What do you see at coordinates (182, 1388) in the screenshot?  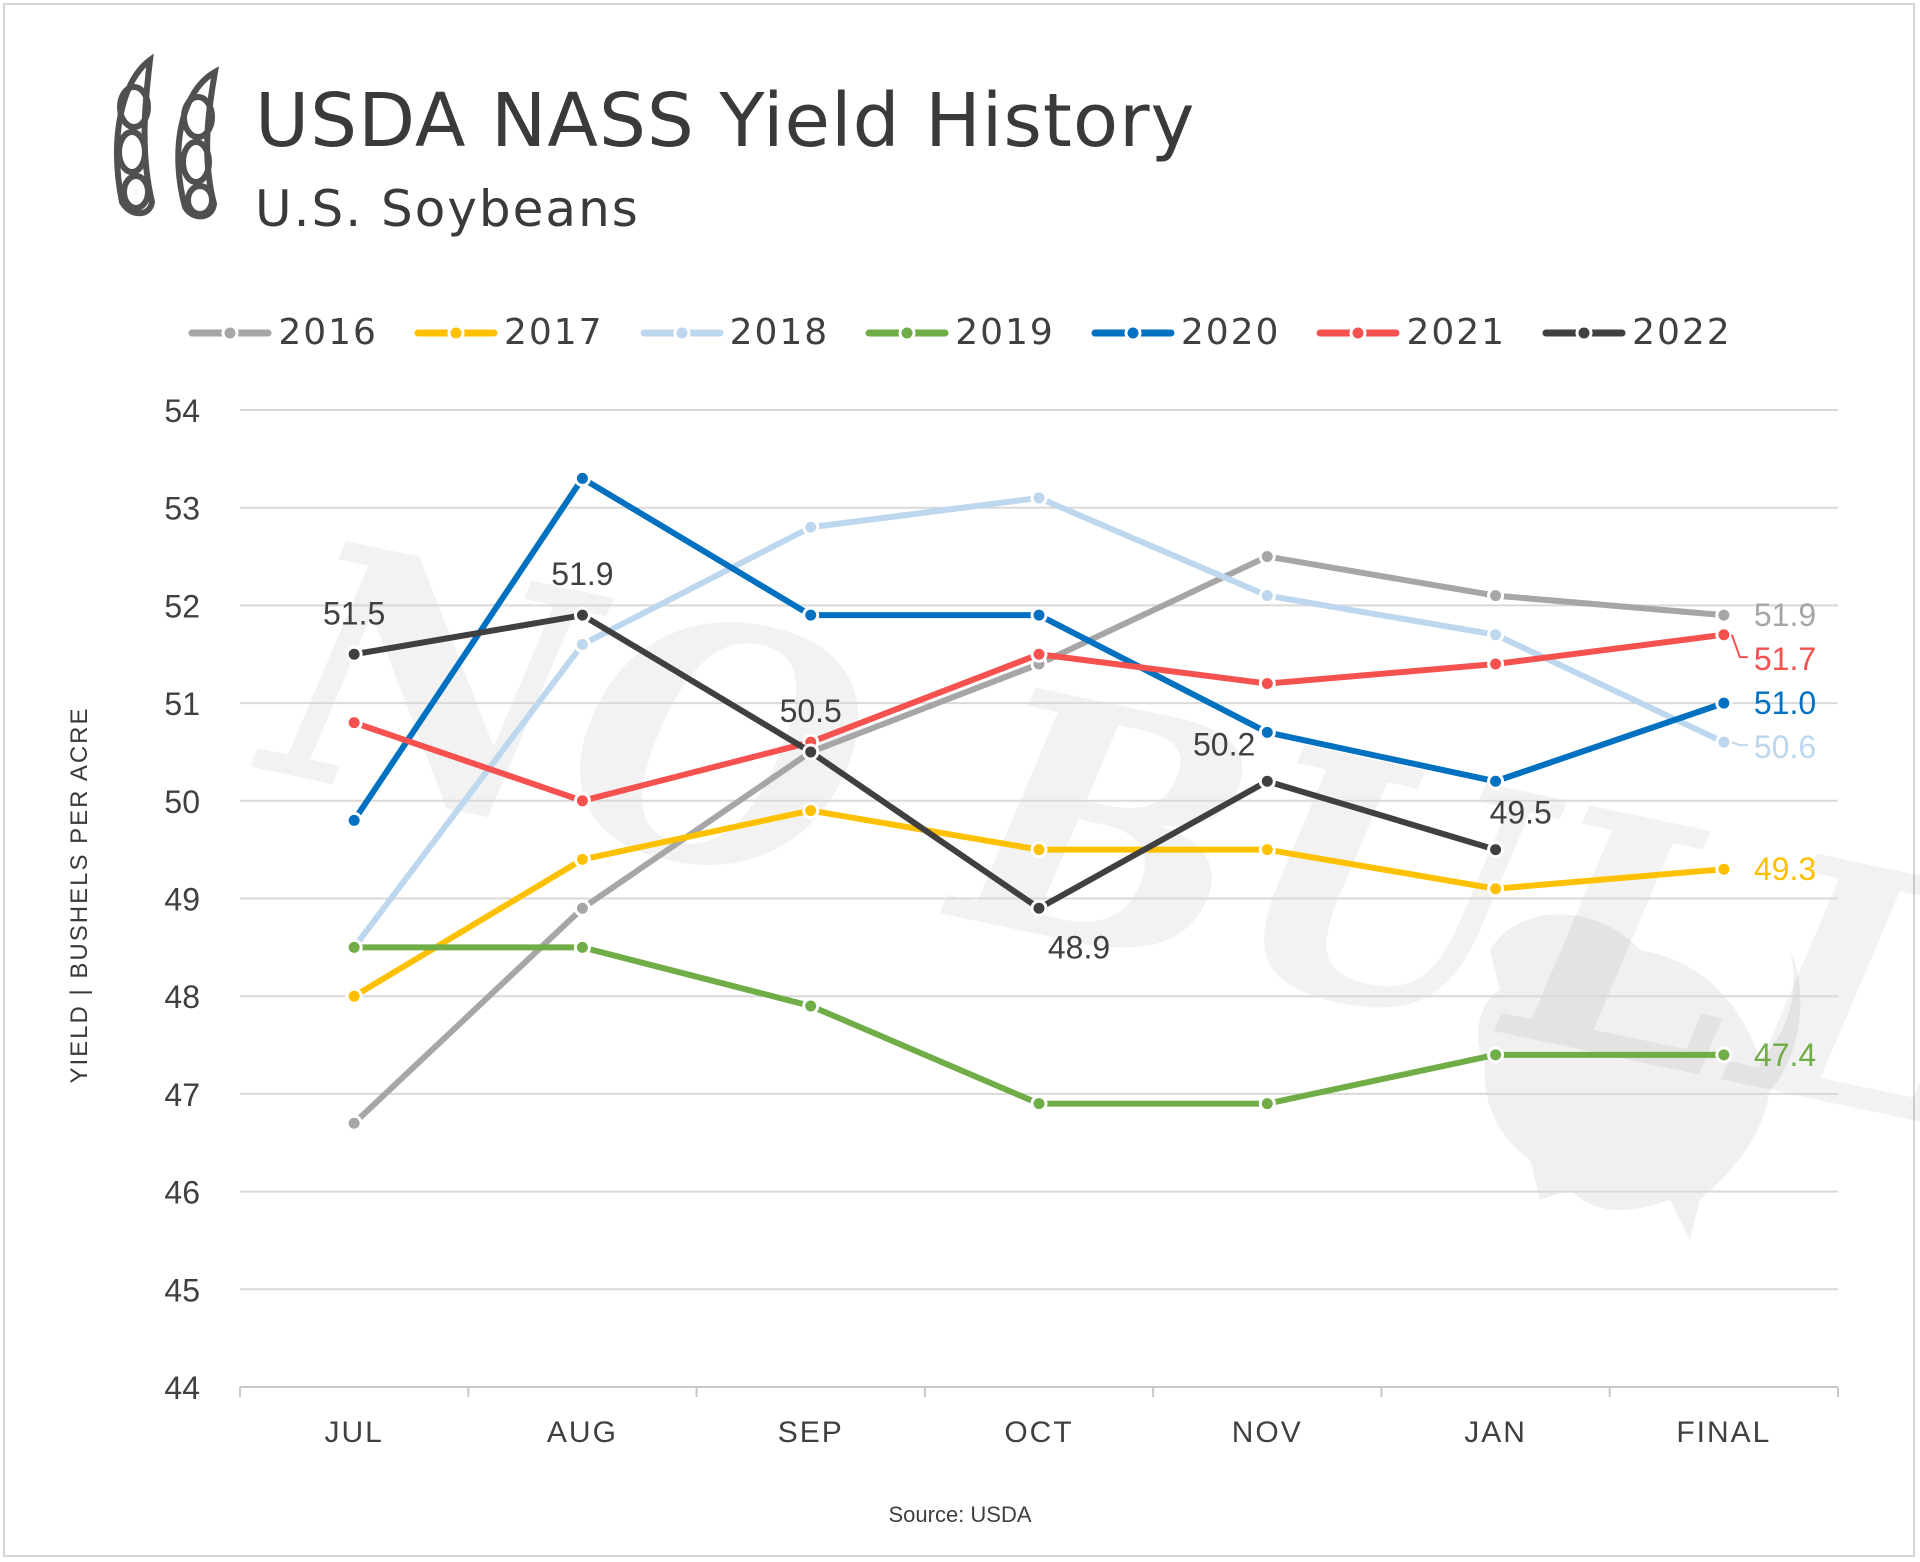 I see `y-tick-label: 44` at bounding box center [182, 1388].